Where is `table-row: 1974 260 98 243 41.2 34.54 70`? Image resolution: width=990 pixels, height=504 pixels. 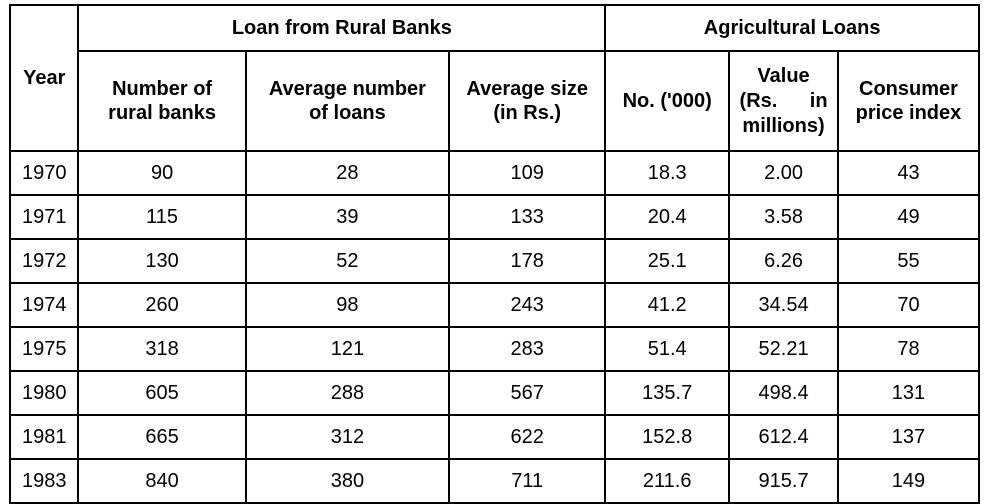 table-row: 1974 260 98 243 41.2 34.54 70 is located at coordinates (494, 305).